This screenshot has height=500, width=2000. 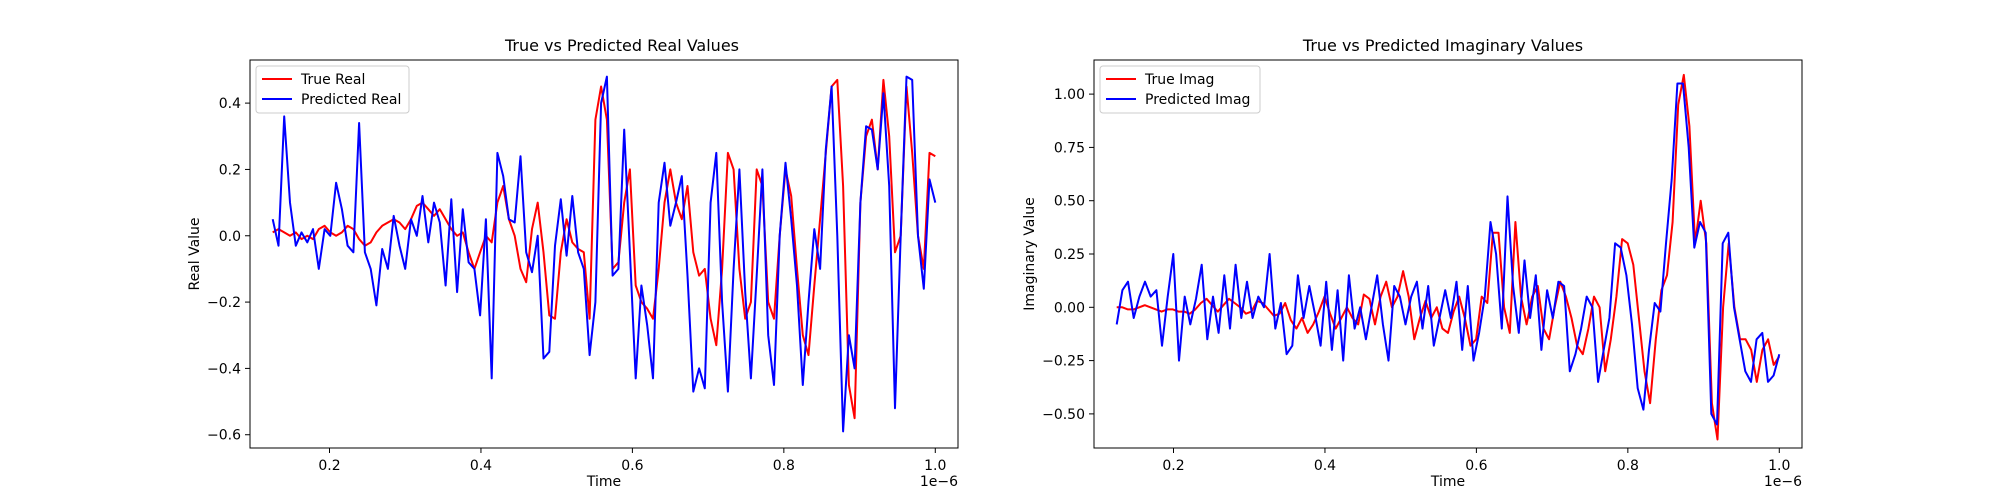 I want to click on imag-x-tick-label: 0.8, so click(x=1628, y=466).